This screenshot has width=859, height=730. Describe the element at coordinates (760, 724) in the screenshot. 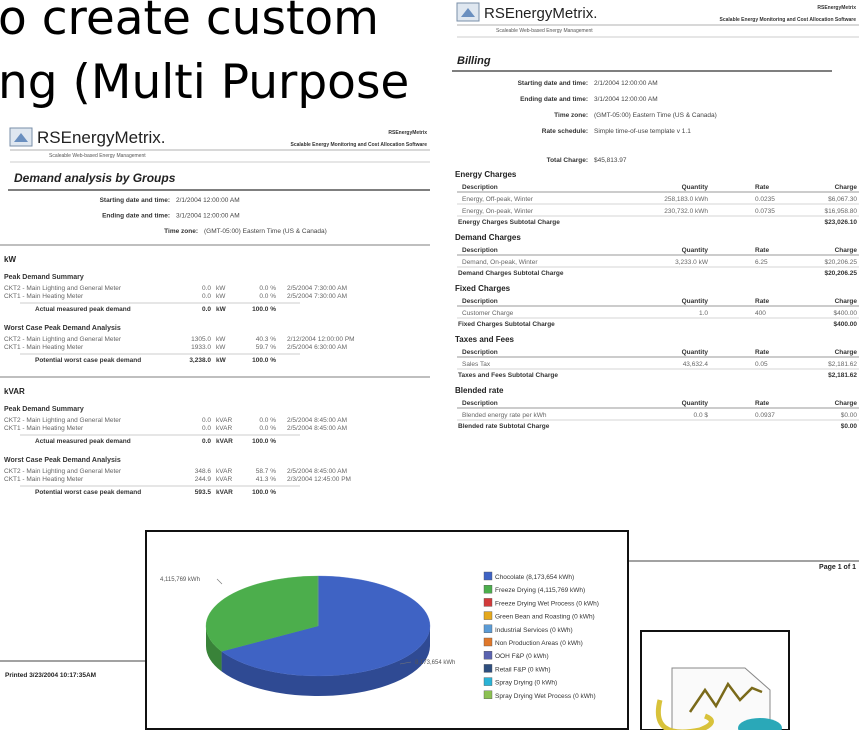

I see `icon-disc` at that location.